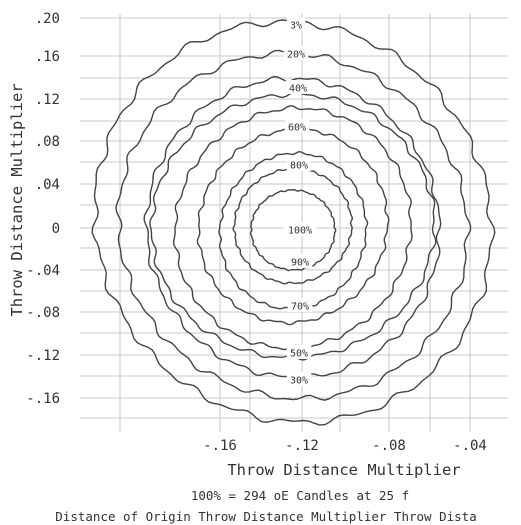 This screenshot has height=525, width=521. I want to click on contour-90-percent, so click(293, 230).